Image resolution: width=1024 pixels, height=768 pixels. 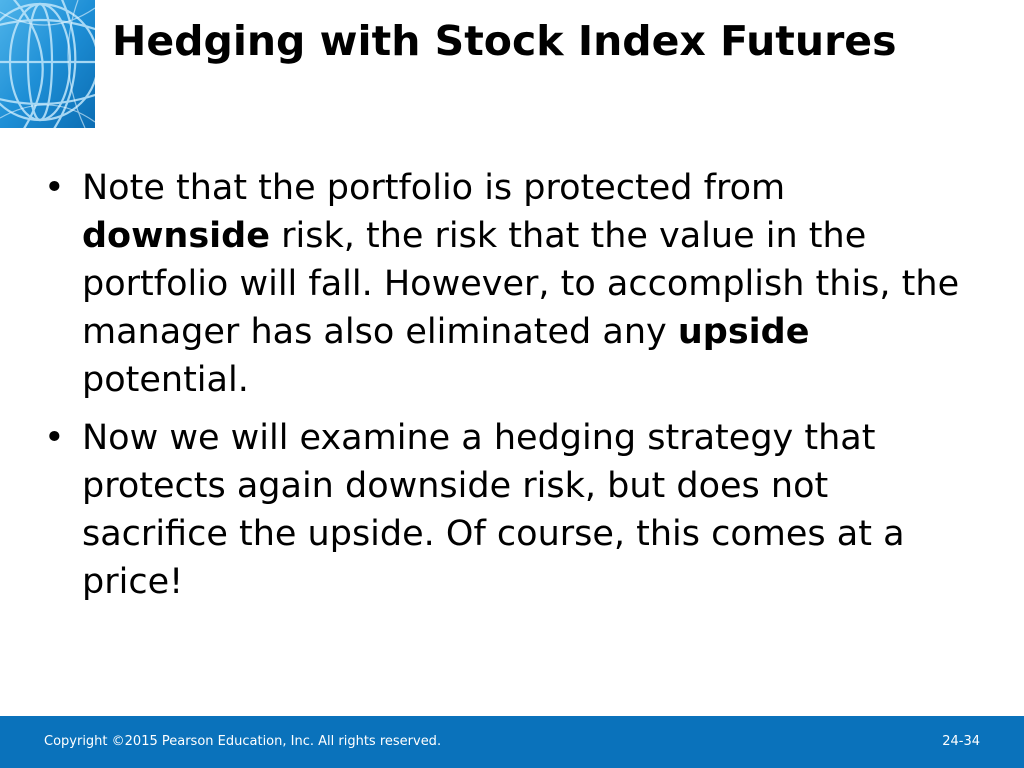 I want to click on globe-icon, so click(x=47, y=64).